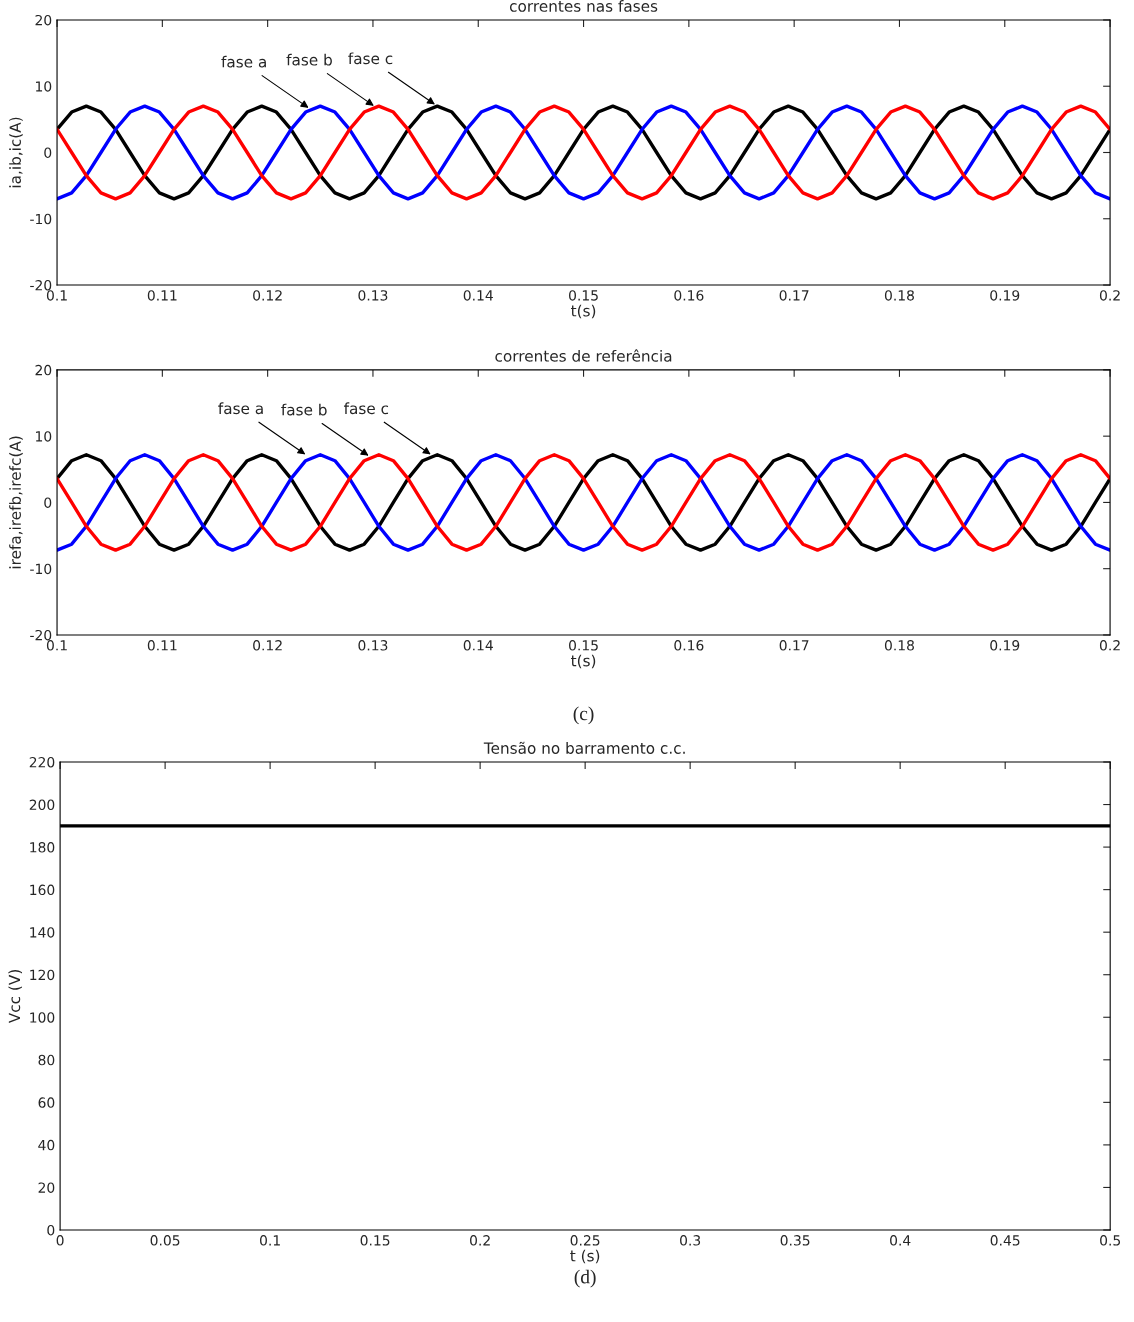 Image resolution: width=1134 pixels, height=1322 pixels. Describe the element at coordinates (583, 715) in the screenshot. I see `text: (c)` at that location.